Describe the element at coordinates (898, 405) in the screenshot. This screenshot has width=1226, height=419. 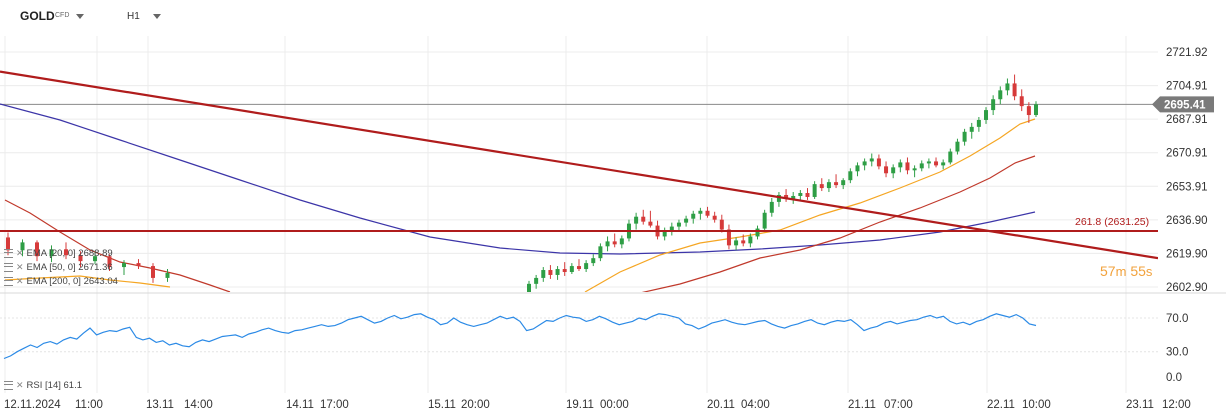
I see `time-tick-label: 07:00` at that location.